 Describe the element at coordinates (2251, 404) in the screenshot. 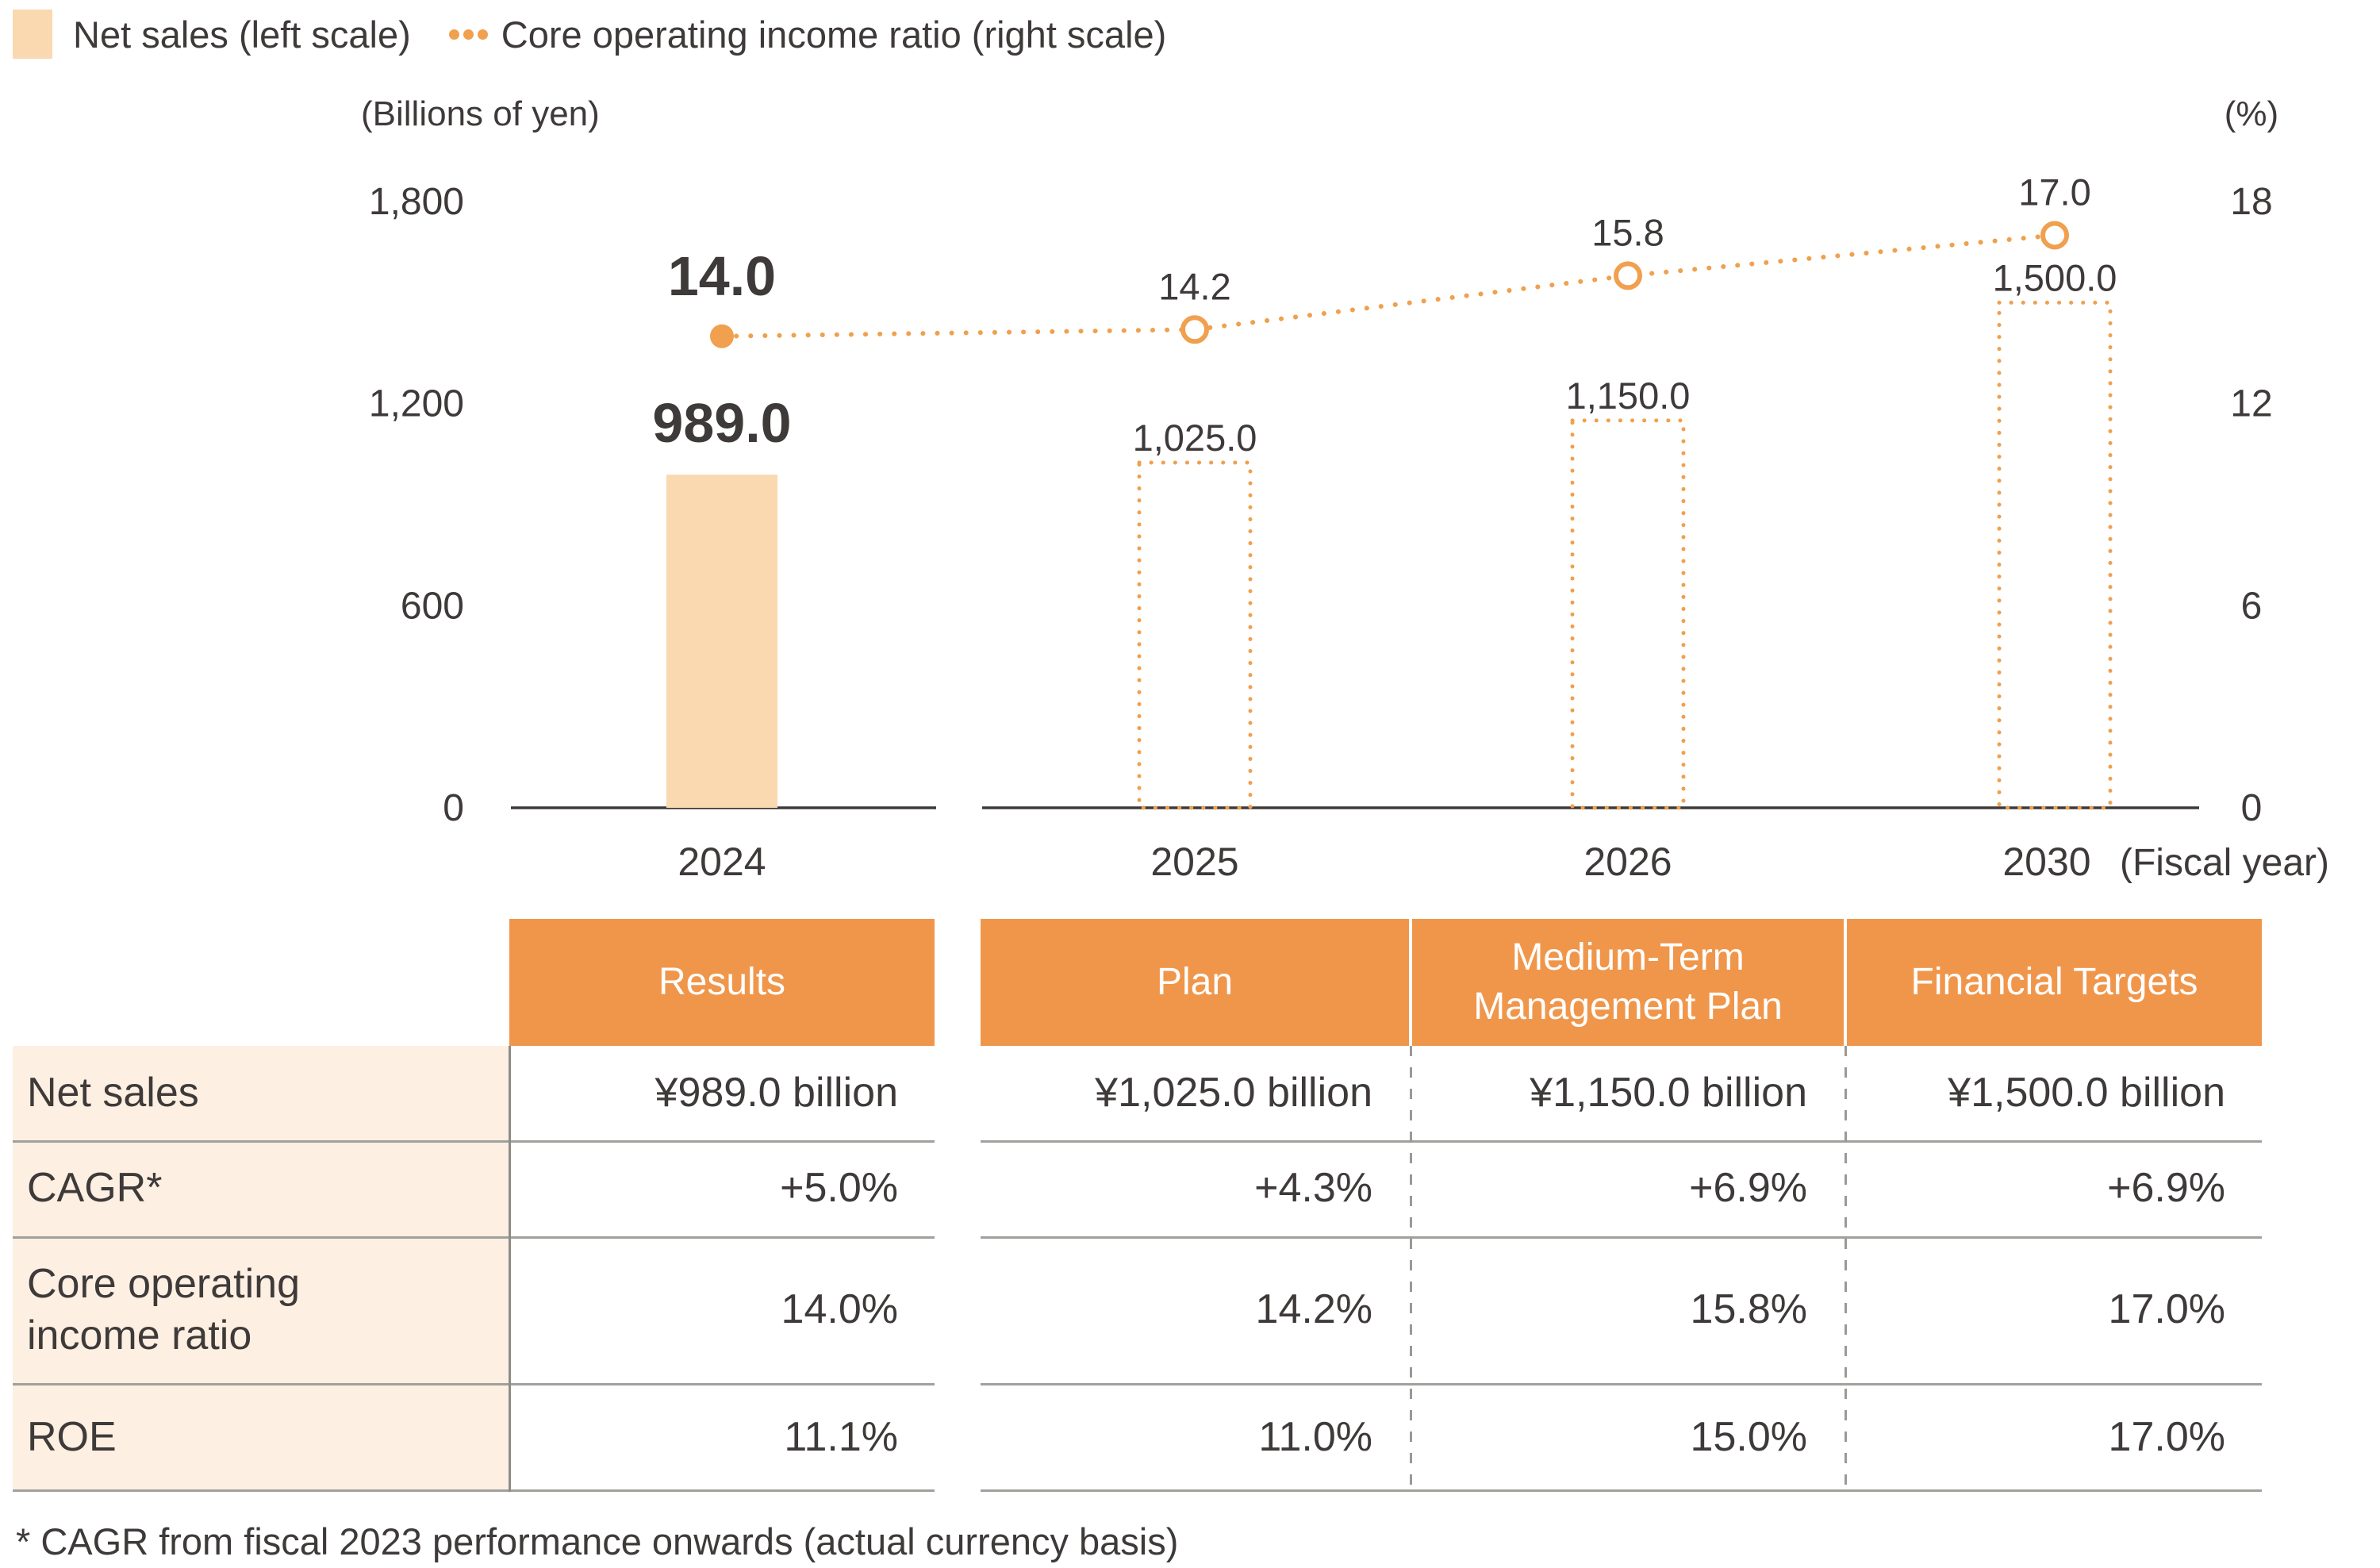

I see `right-axis-tick: 12` at that location.